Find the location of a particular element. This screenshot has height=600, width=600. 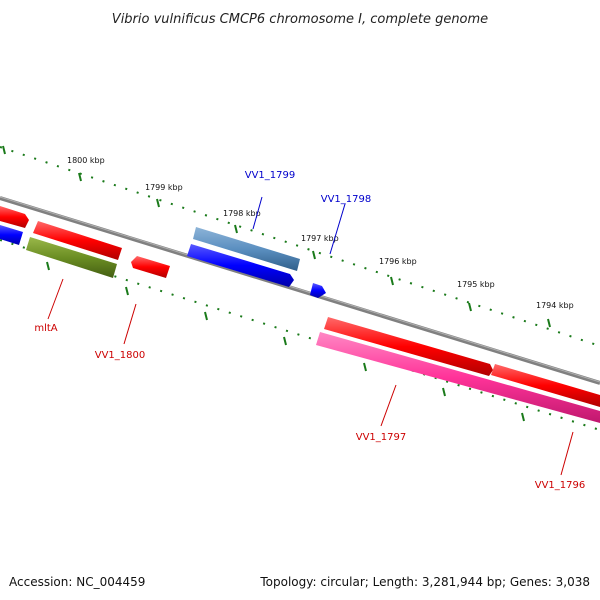

gene-label-vv1-1797: VV1_1797 is located at coordinates (381, 437).